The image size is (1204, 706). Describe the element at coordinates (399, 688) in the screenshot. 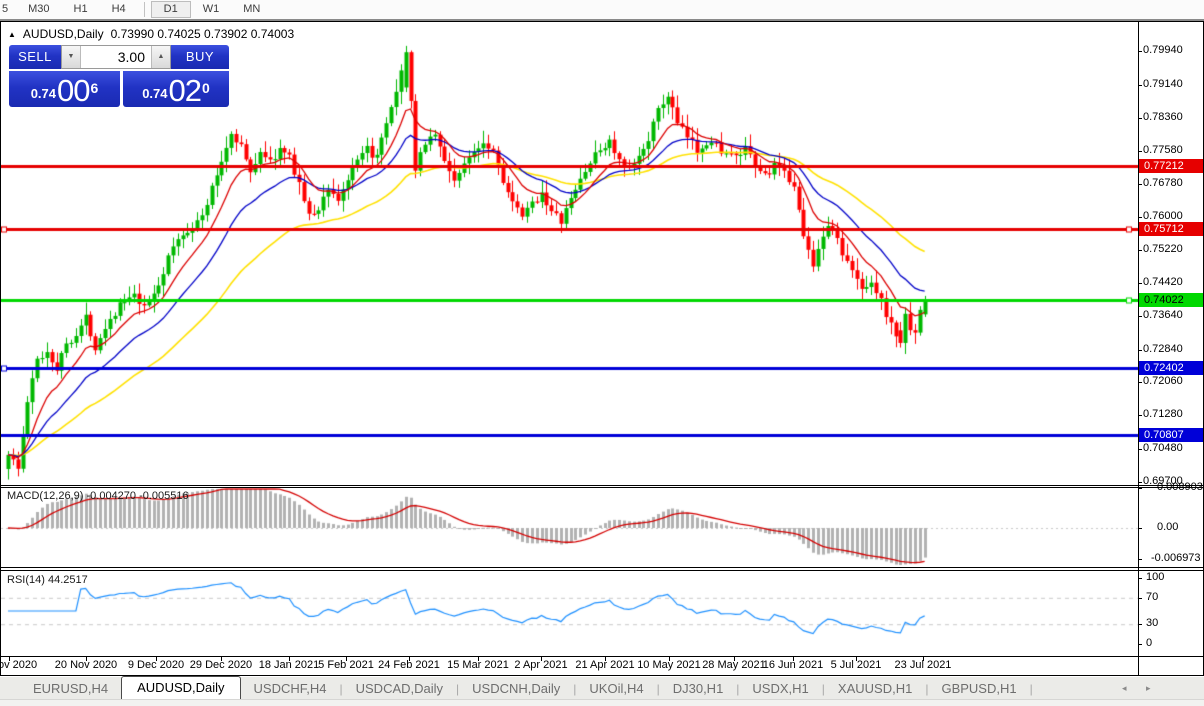

I see `chart-tab-usdcad: USDCAD,Daily` at that location.